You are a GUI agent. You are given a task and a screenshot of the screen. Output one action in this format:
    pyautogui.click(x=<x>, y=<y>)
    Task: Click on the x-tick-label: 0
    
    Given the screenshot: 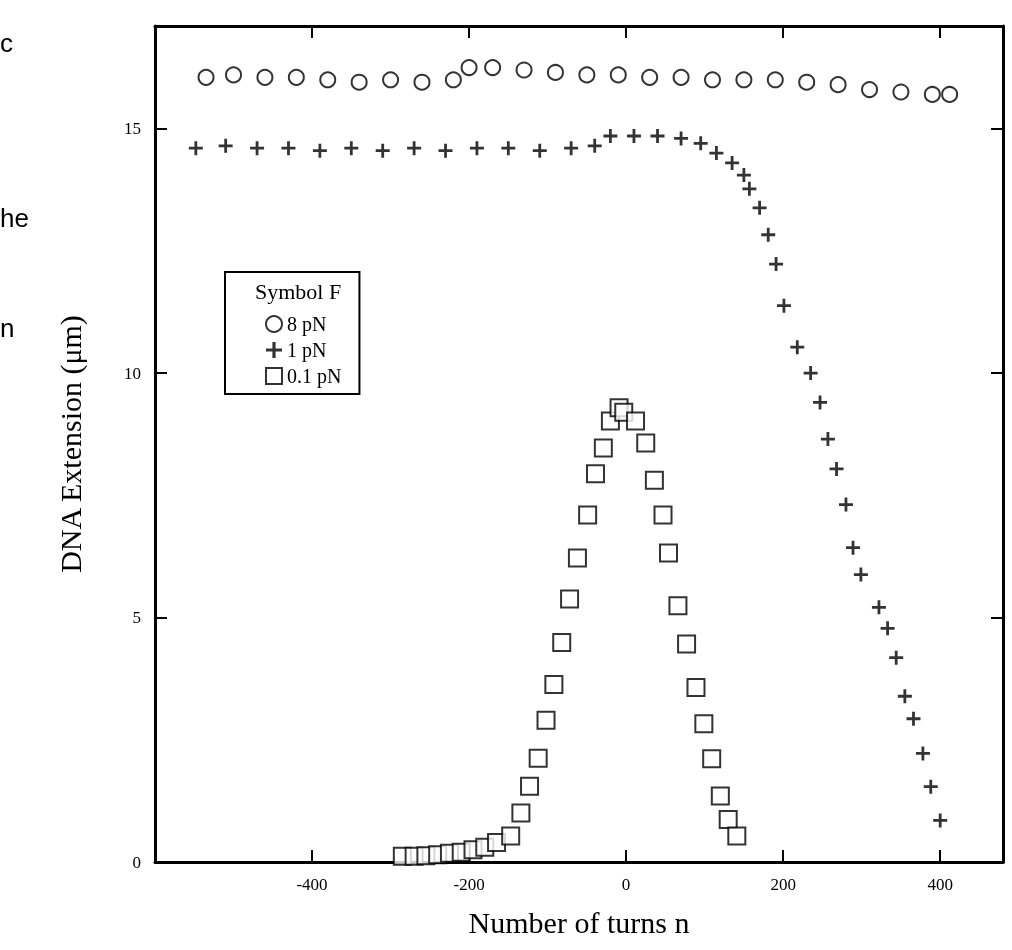 What is the action you would take?
    pyautogui.click(x=626, y=884)
    